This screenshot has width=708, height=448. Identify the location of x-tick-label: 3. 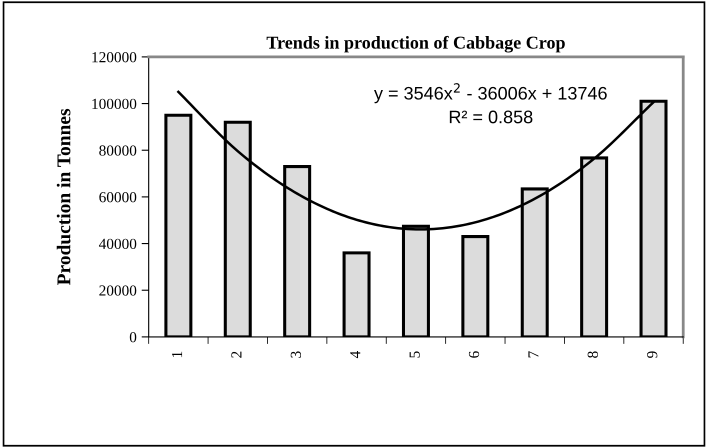
(295, 354).